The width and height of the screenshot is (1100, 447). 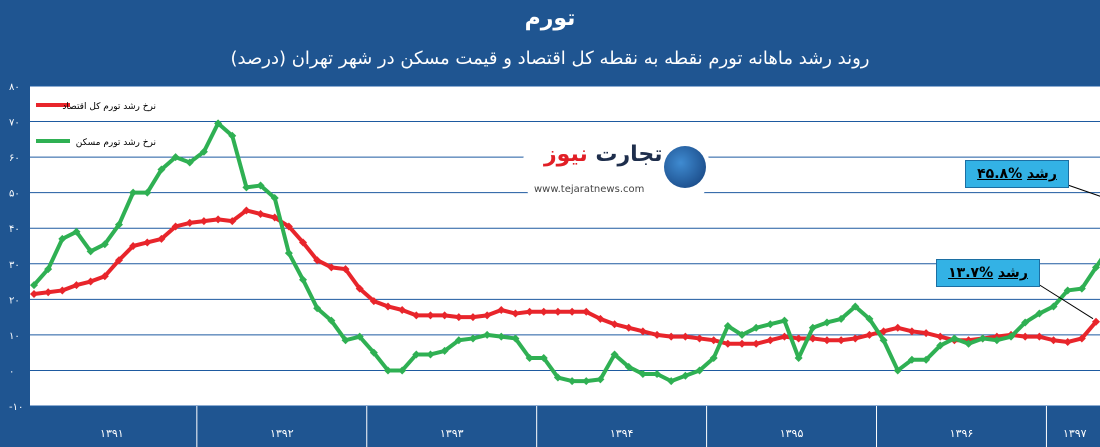 I want to click on year-label: ۱۳۹۱, so click(x=112, y=433).